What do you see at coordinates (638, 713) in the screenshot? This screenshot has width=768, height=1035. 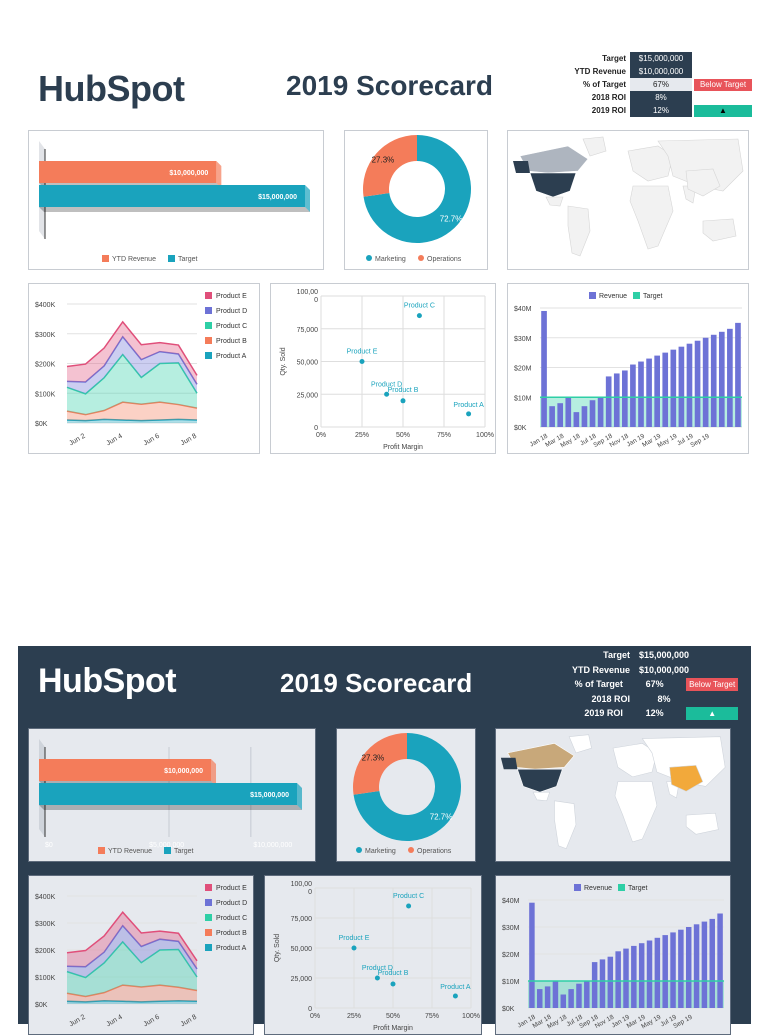 I see `kpi-row: 2019 ROI 12% ▲` at bounding box center [638, 713].